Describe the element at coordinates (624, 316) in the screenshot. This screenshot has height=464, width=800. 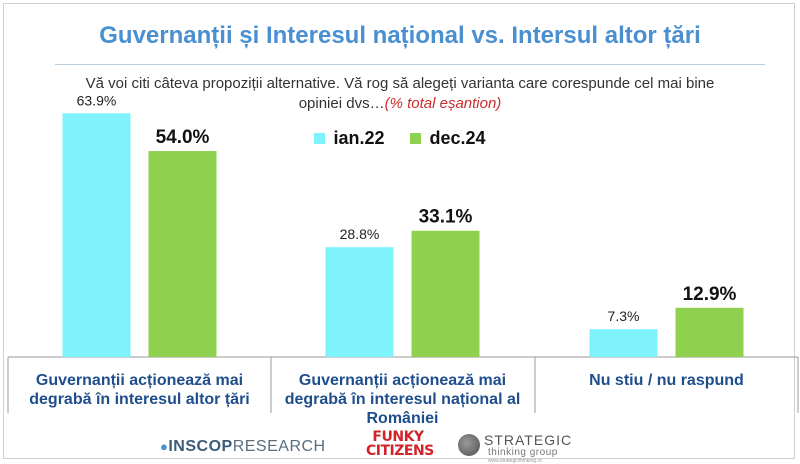
I see `data-label-ian.22-2: 7.3%` at that location.